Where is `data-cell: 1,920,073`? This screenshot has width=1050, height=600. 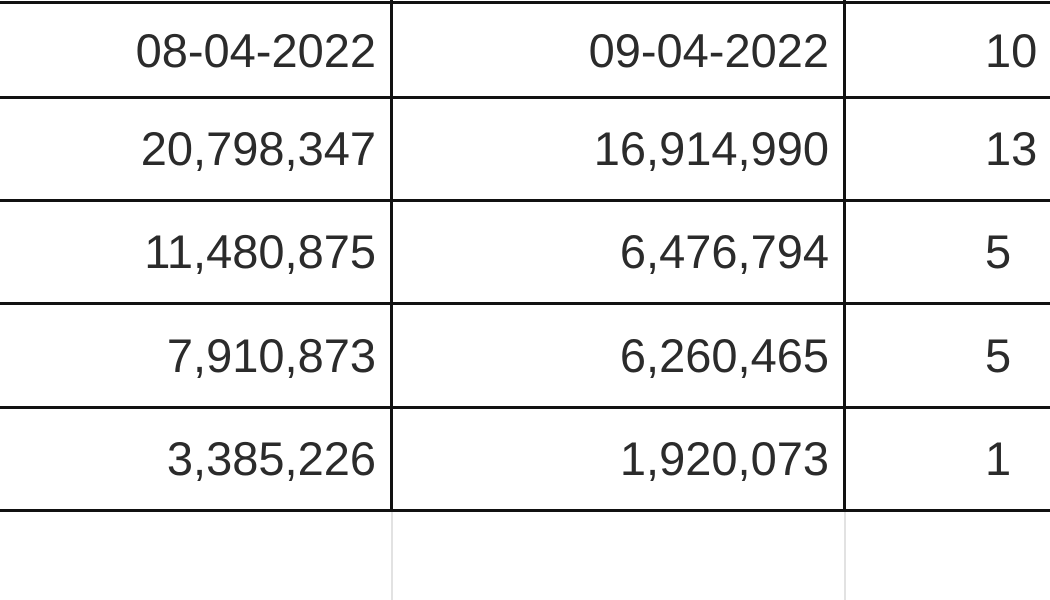 data-cell: 1,920,073 is located at coordinates (724, 458).